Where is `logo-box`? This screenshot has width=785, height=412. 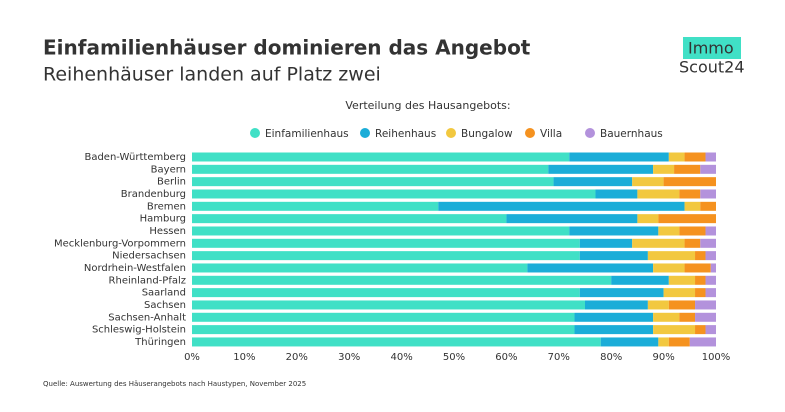 logo-box is located at coordinates (712, 48).